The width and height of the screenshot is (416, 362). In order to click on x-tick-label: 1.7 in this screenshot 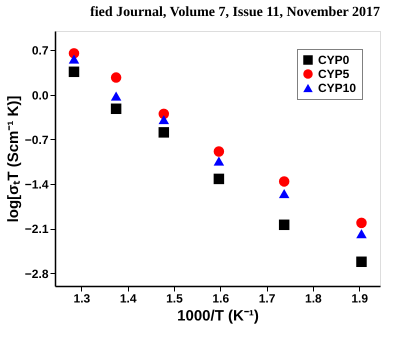, I will do `click(267, 299)`.